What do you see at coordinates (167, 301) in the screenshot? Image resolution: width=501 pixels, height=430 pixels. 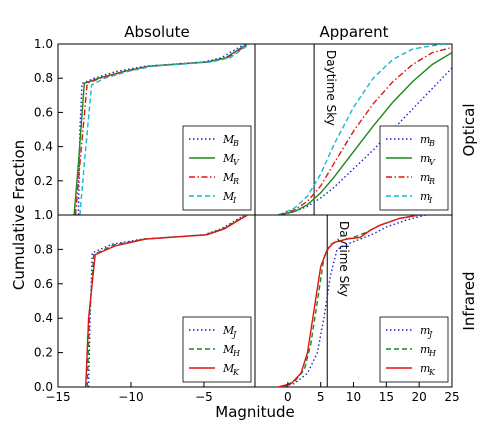 I see `series-line-MK` at bounding box center [167, 301].